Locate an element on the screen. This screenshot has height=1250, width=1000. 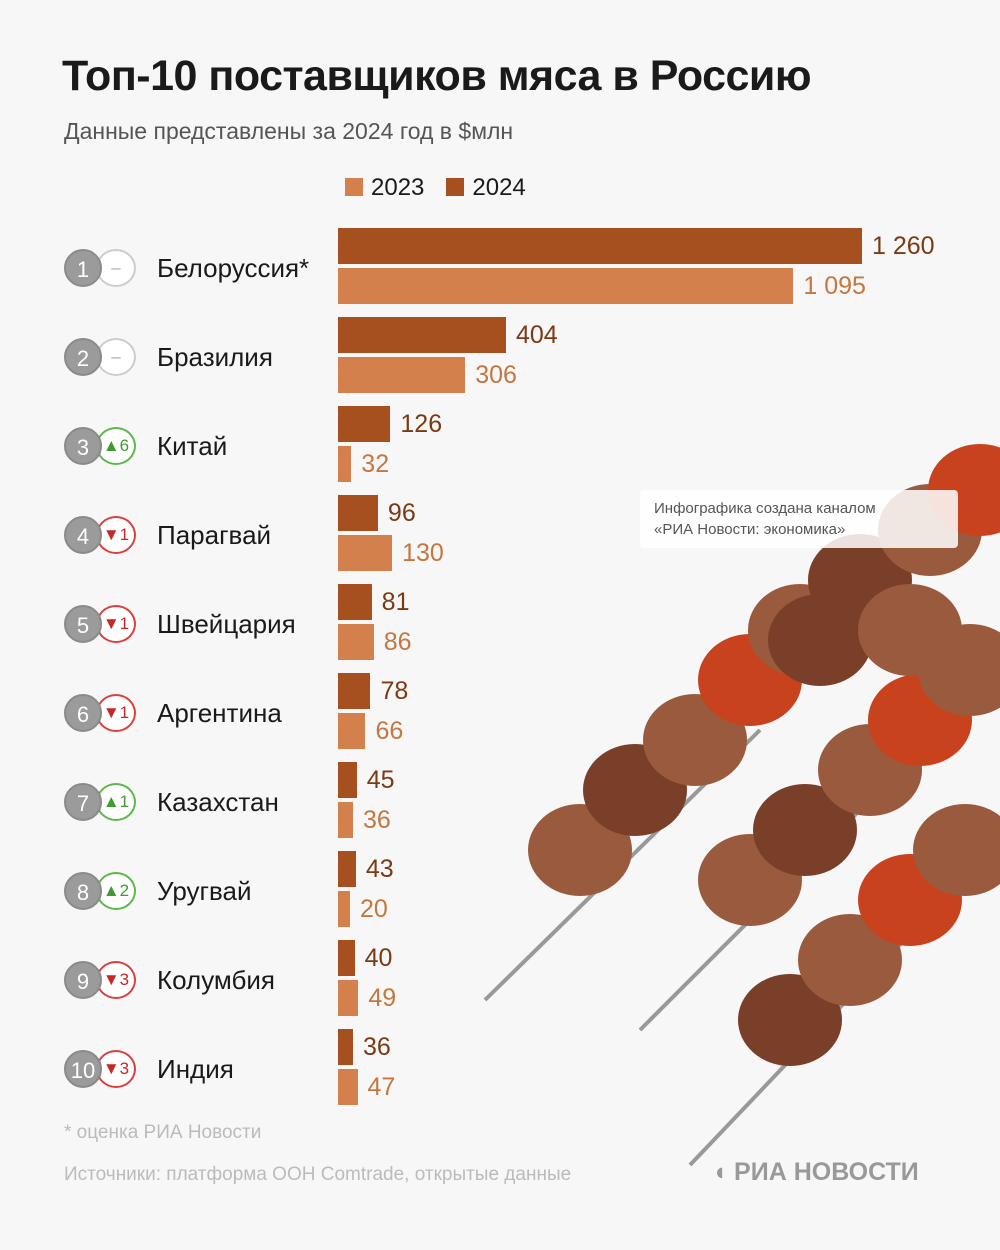
ria-logo: ◖ РИА НОВОСТИ is located at coordinates (815, 1172).